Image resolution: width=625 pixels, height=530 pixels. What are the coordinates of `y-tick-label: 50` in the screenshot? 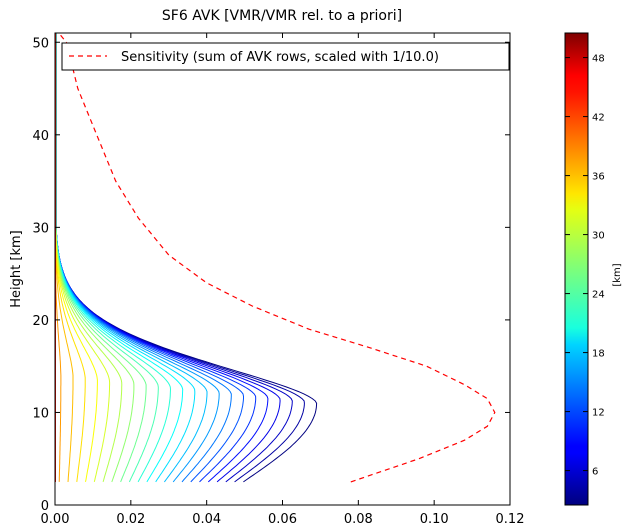 It's located at (40, 43).